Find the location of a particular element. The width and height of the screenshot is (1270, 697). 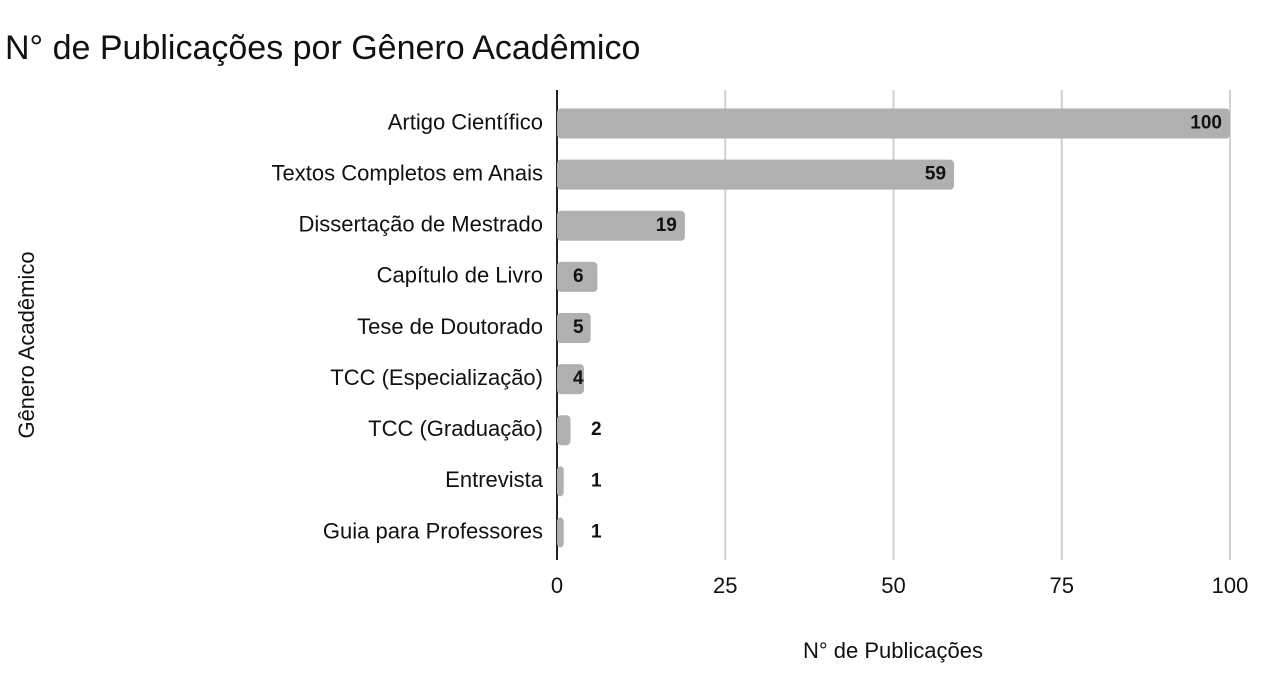

y-tick-label: Guia para Professores is located at coordinates (433, 530).